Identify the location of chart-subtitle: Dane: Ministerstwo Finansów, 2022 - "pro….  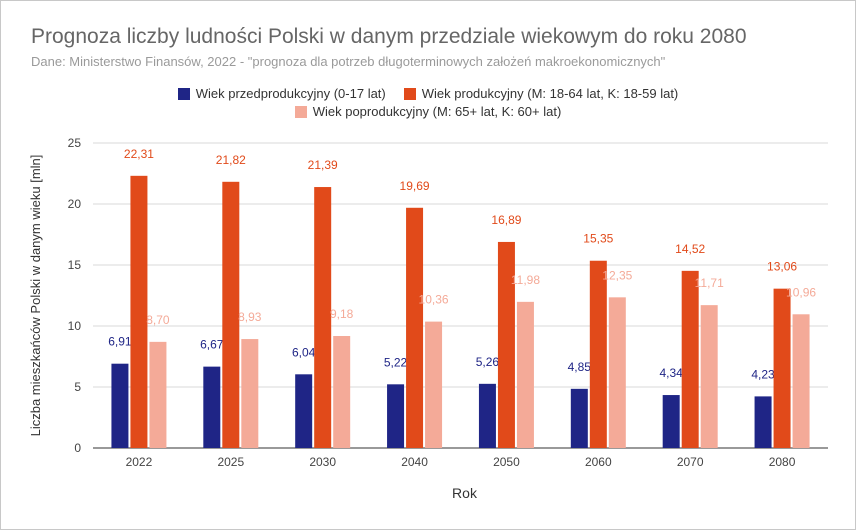
(348, 61).